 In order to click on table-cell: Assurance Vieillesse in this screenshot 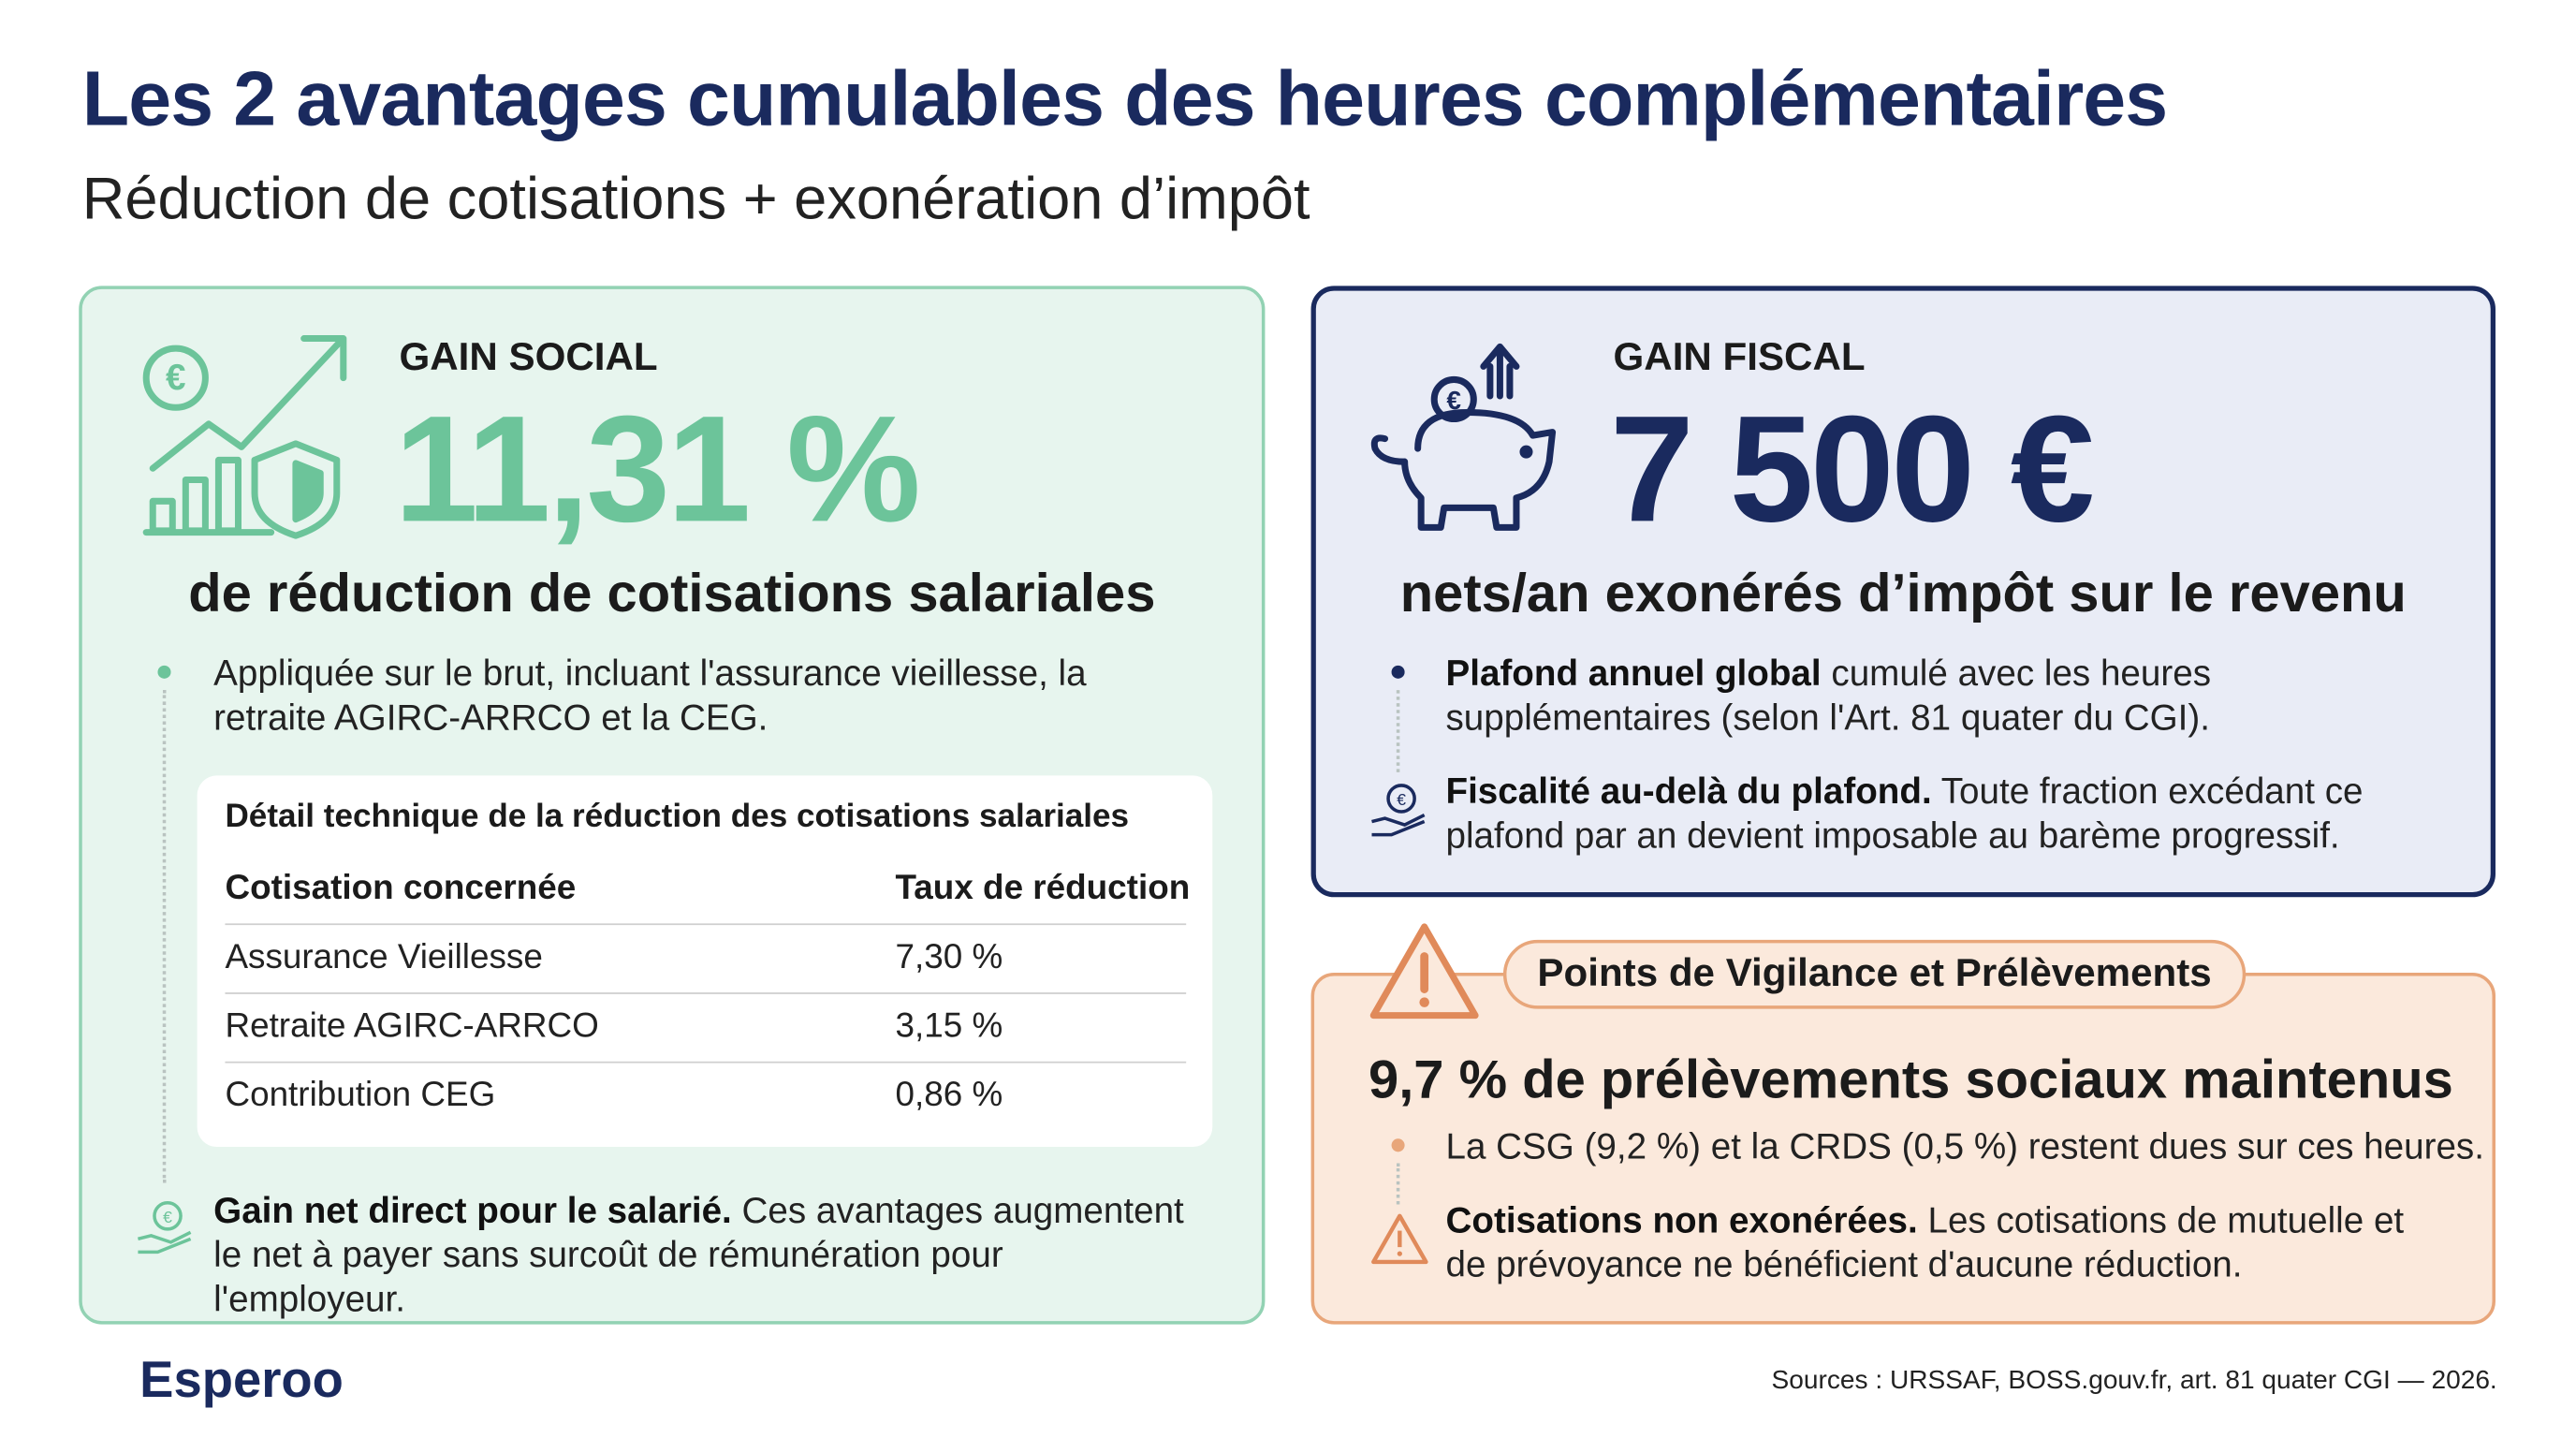, I will do `click(384, 957)`.